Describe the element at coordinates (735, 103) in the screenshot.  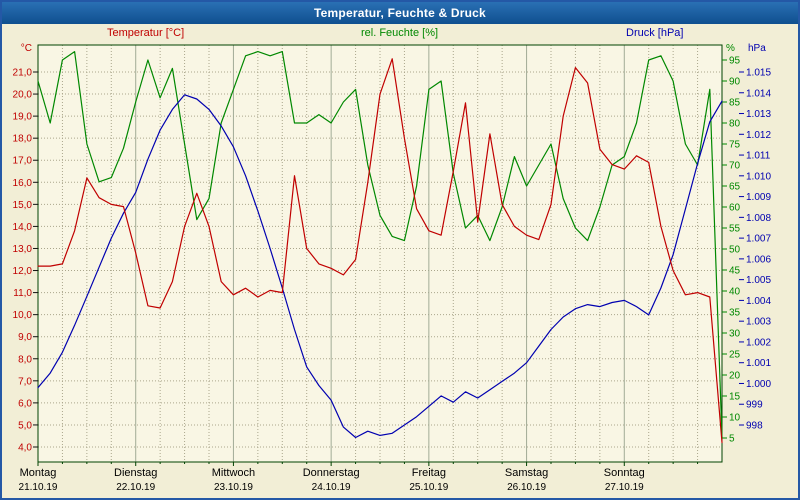
I see `humidity-tick-label: 85` at that location.